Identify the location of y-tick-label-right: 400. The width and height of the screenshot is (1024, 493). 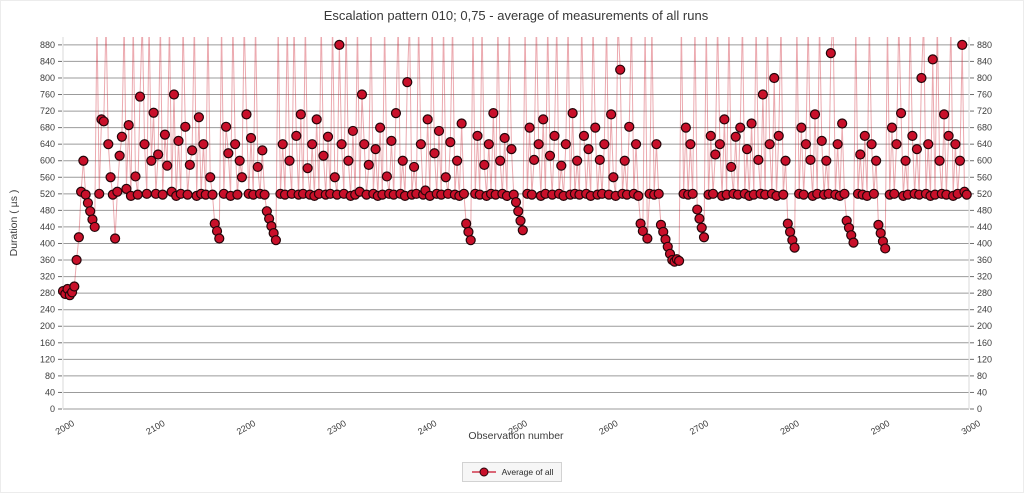
(984, 243).